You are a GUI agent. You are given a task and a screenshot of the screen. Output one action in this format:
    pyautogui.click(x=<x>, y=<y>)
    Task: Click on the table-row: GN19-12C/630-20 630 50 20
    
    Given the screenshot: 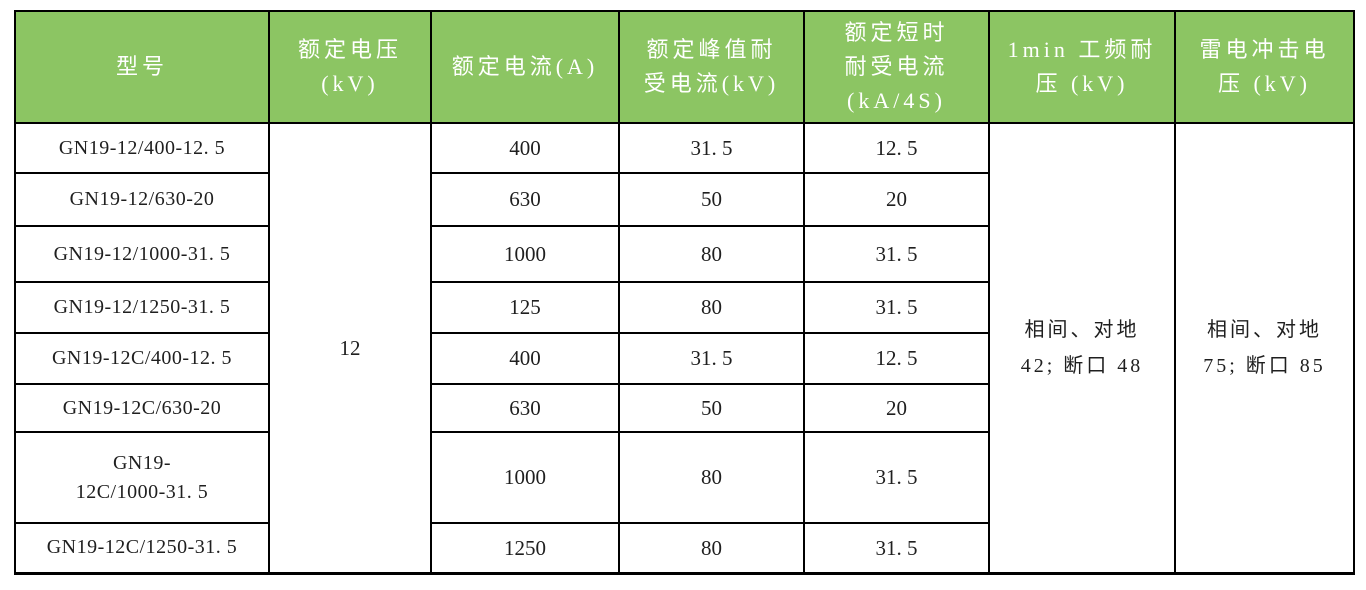 What is the action you would take?
    pyautogui.click(x=684, y=408)
    